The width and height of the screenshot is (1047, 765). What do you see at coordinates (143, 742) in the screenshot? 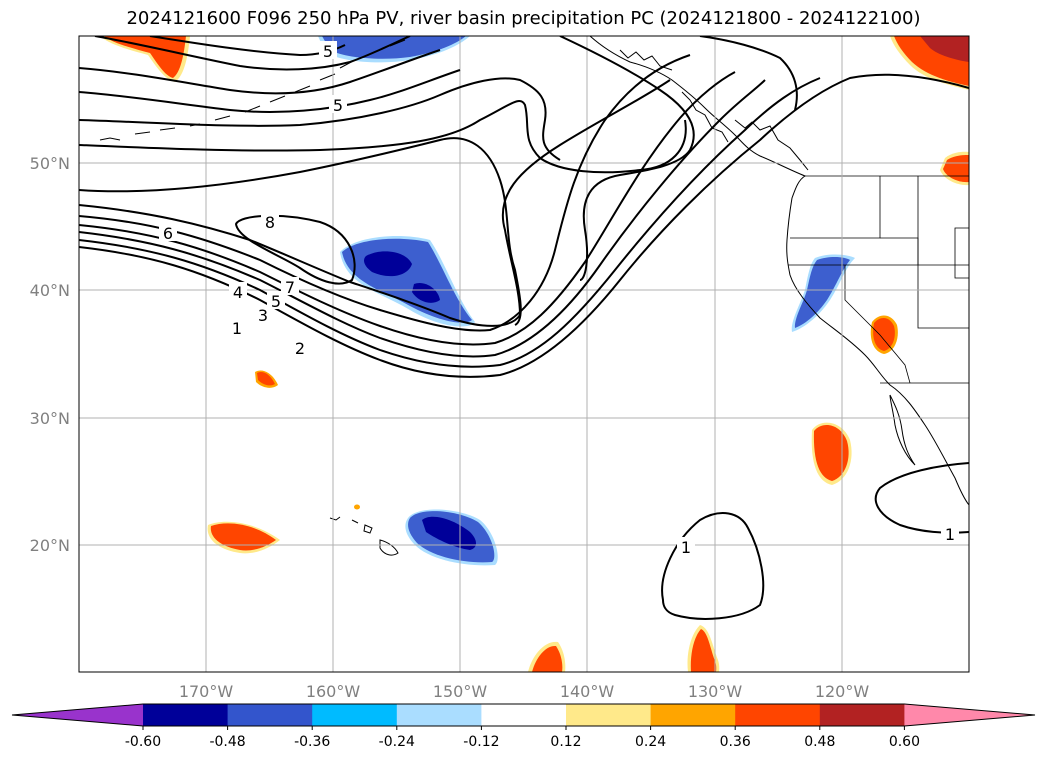
I see `colorbar-tick-label: -0.60` at bounding box center [143, 742].